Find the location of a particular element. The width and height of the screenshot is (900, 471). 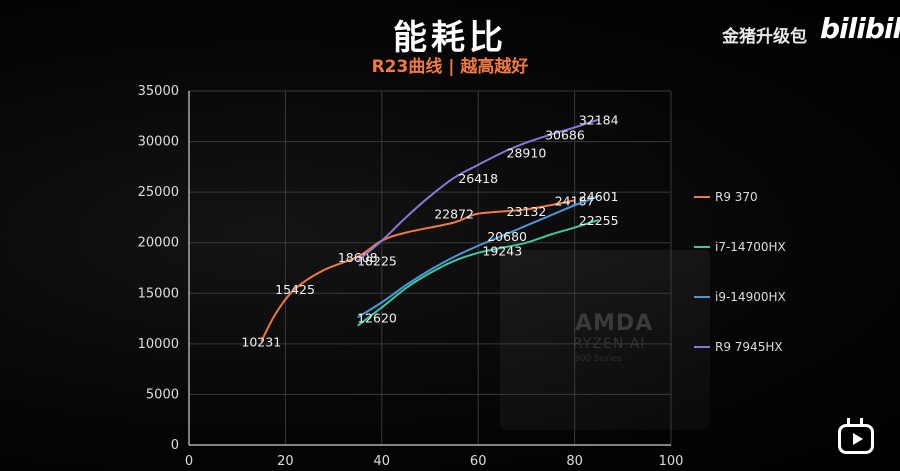

legend-item: R9 7945HX is located at coordinates (738, 347).